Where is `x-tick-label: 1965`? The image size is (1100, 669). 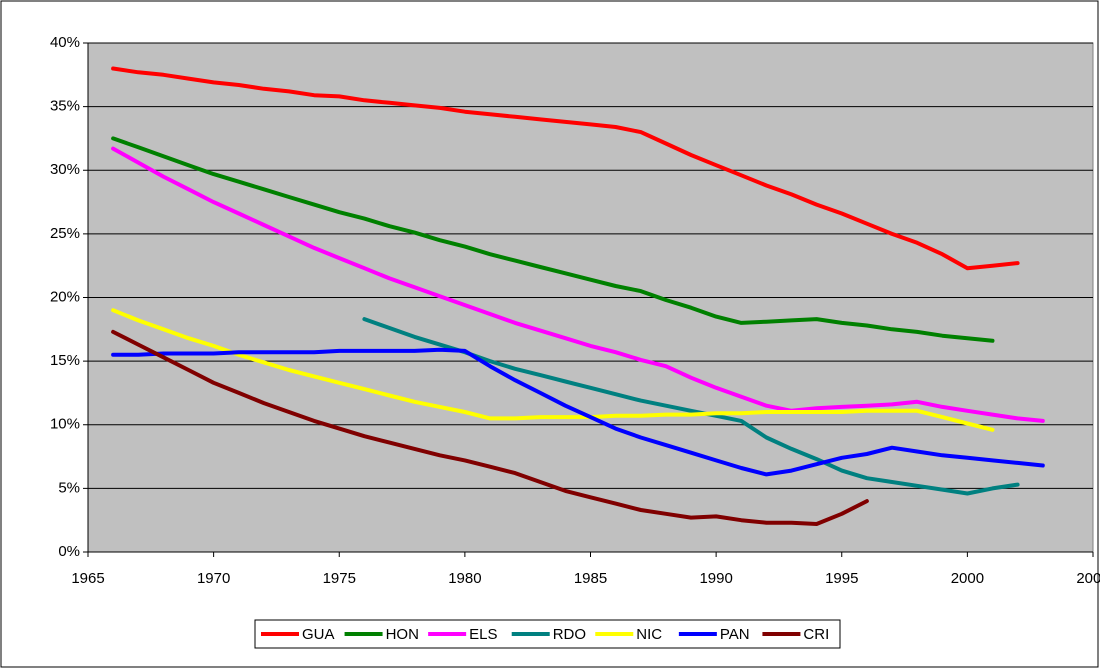 x-tick-label: 1965 is located at coordinates (87, 578).